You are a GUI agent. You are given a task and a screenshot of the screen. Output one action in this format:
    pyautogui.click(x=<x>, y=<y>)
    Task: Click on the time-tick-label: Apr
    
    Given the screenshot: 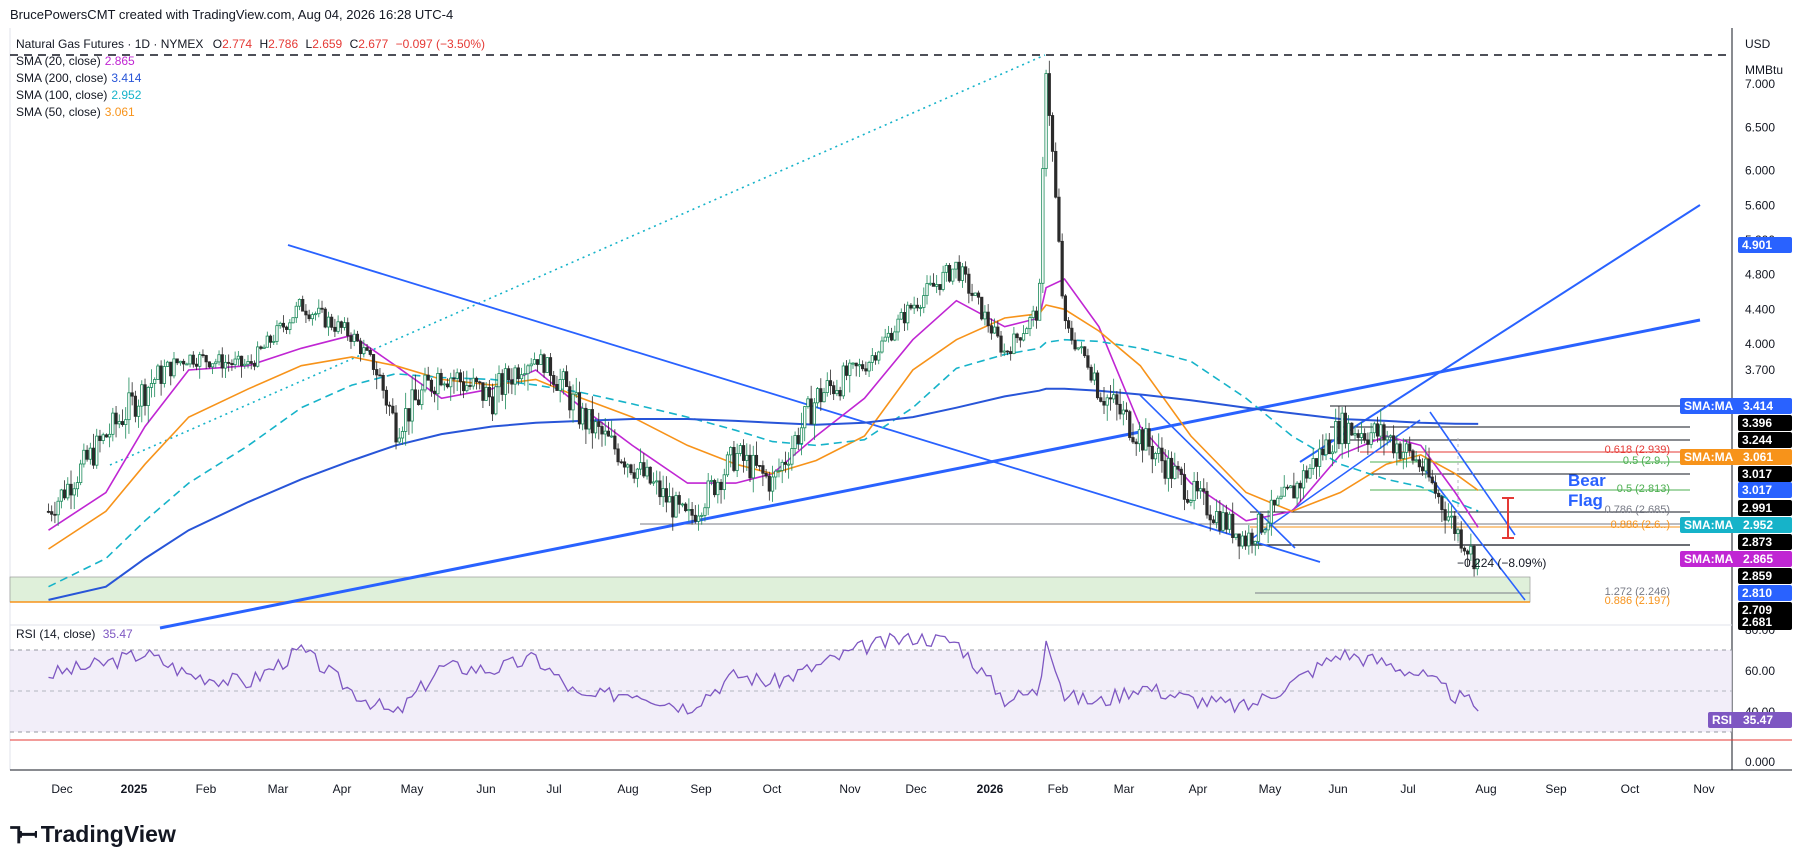 What is the action you would take?
    pyautogui.click(x=1198, y=789)
    